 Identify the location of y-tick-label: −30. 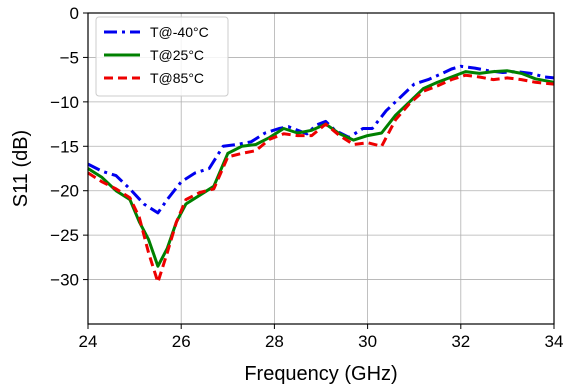
(64, 280).